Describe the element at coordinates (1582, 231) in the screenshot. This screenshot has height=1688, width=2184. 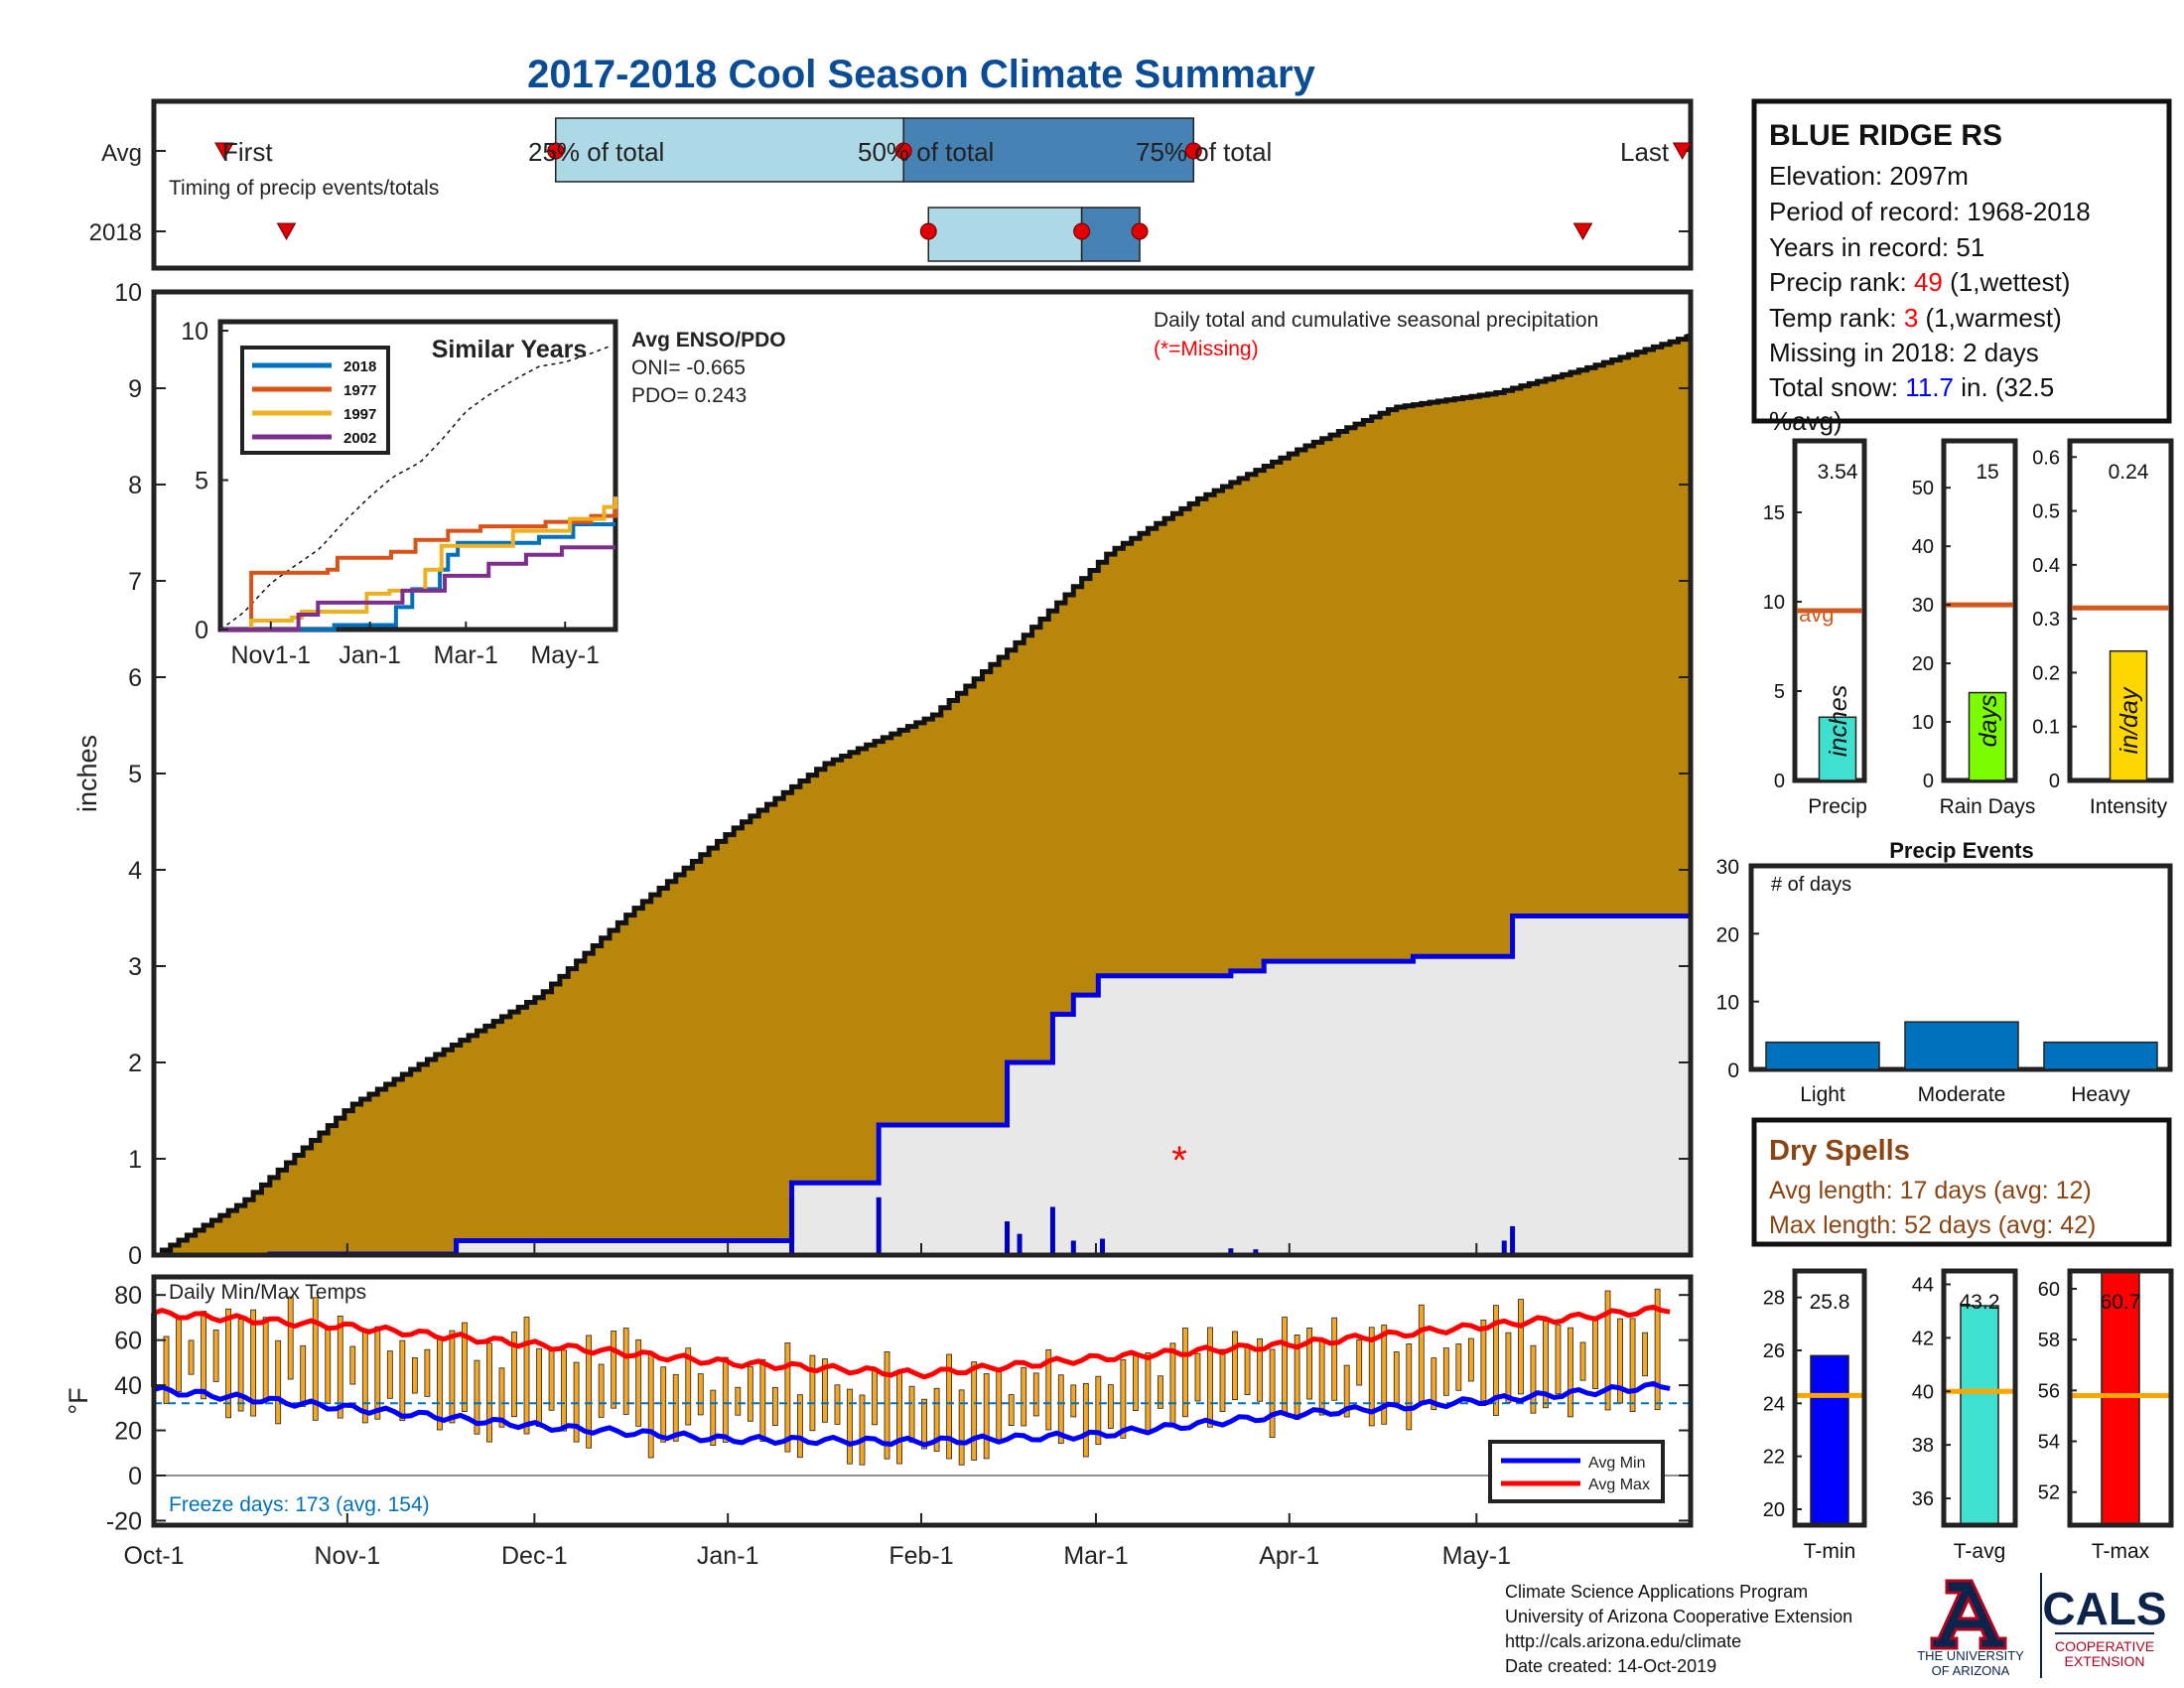
I see `2018-last-marker` at that location.